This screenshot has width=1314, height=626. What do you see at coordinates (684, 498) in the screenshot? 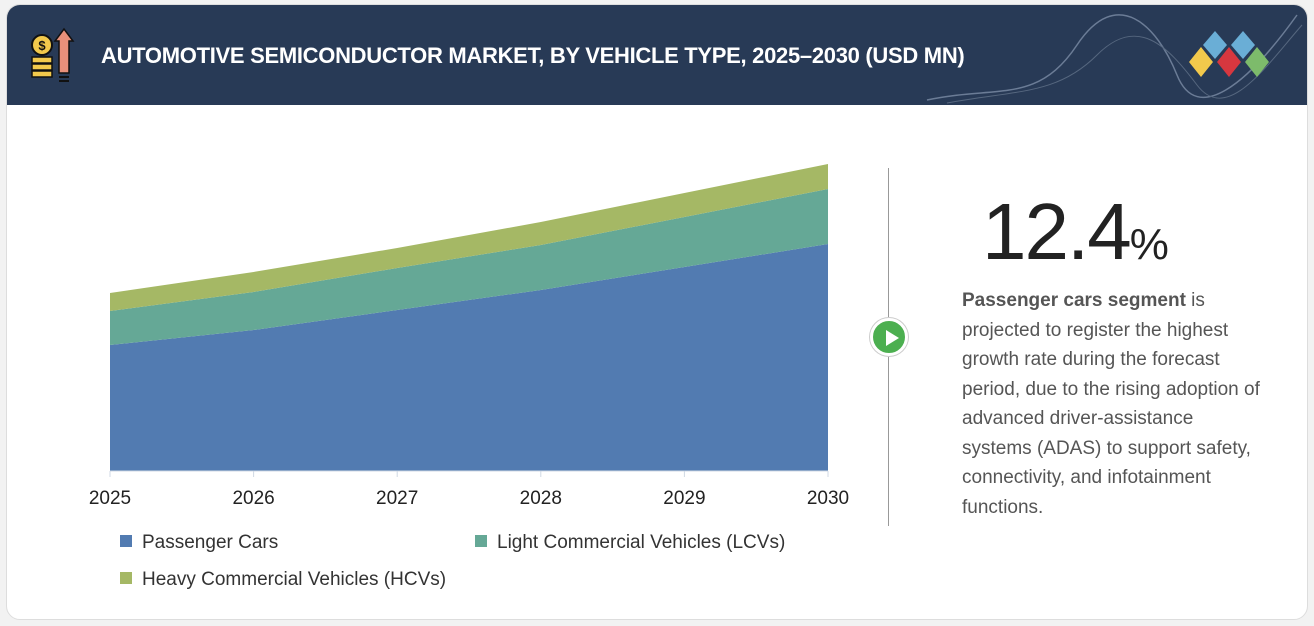
I see `x-tick-label: 2029` at bounding box center [684, 498].